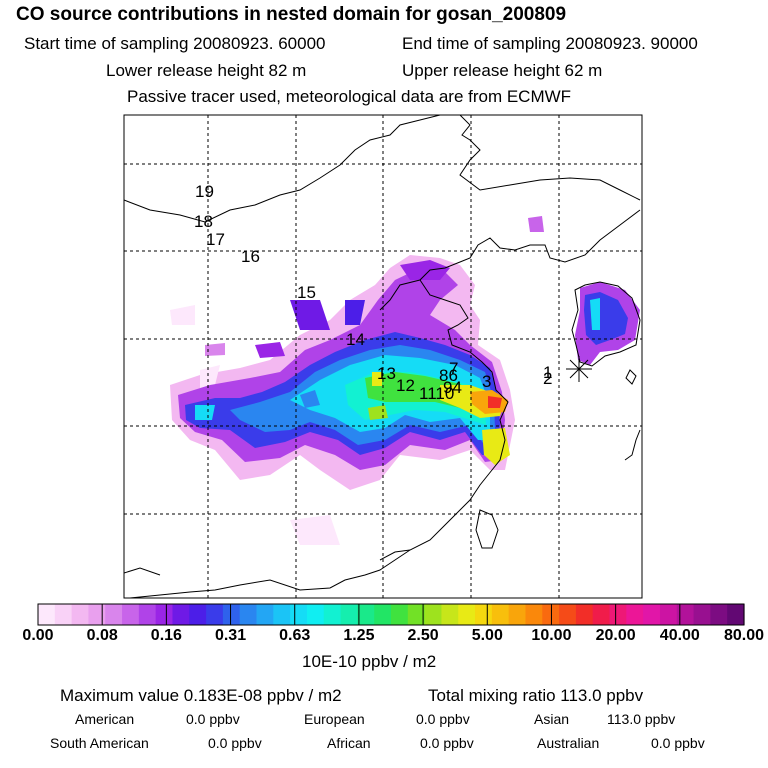  What do you see at coordinates (295, 635) in the screenshot?
I see `colorbar-tick-label: 0.63` at bounding box center [295, 635].